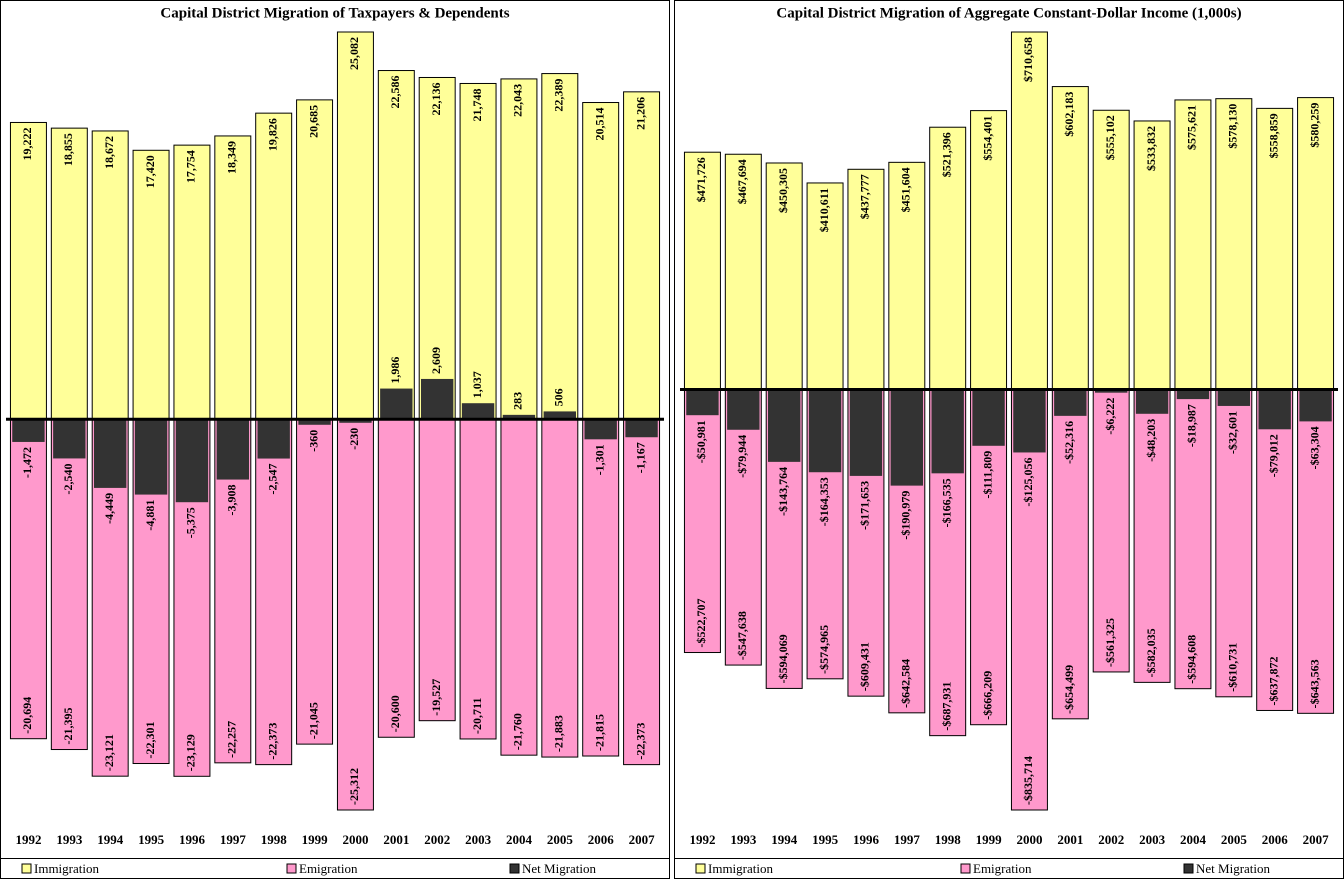 Image resolution: width=1344 pixels, height=879 pixels. Describe the element at coordinates (328, 868) in the screenshot. I see `legend-label: Emigration` at that location.